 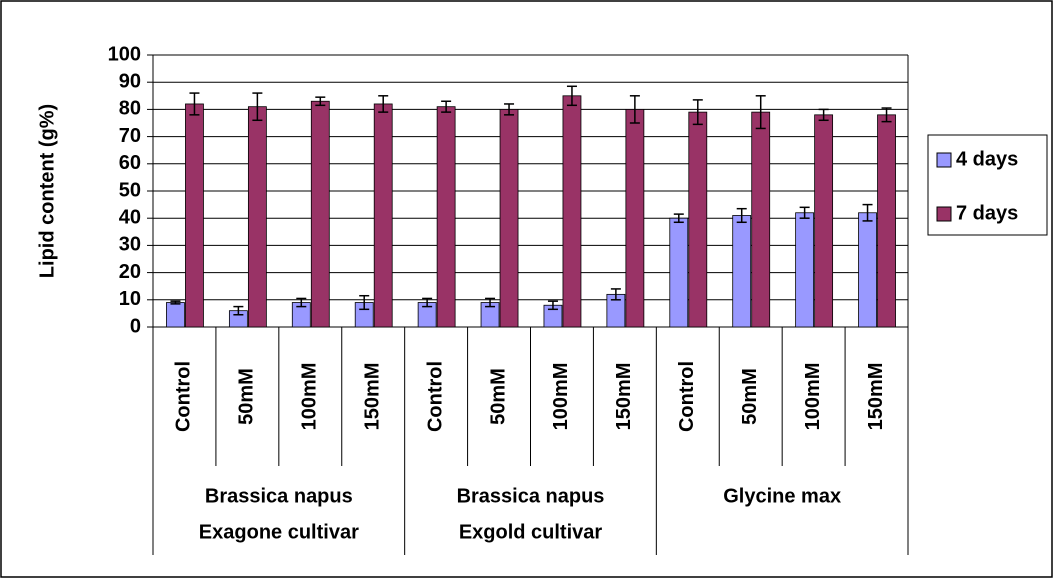 I want to click on legend-box, so click(x=987, y=185).